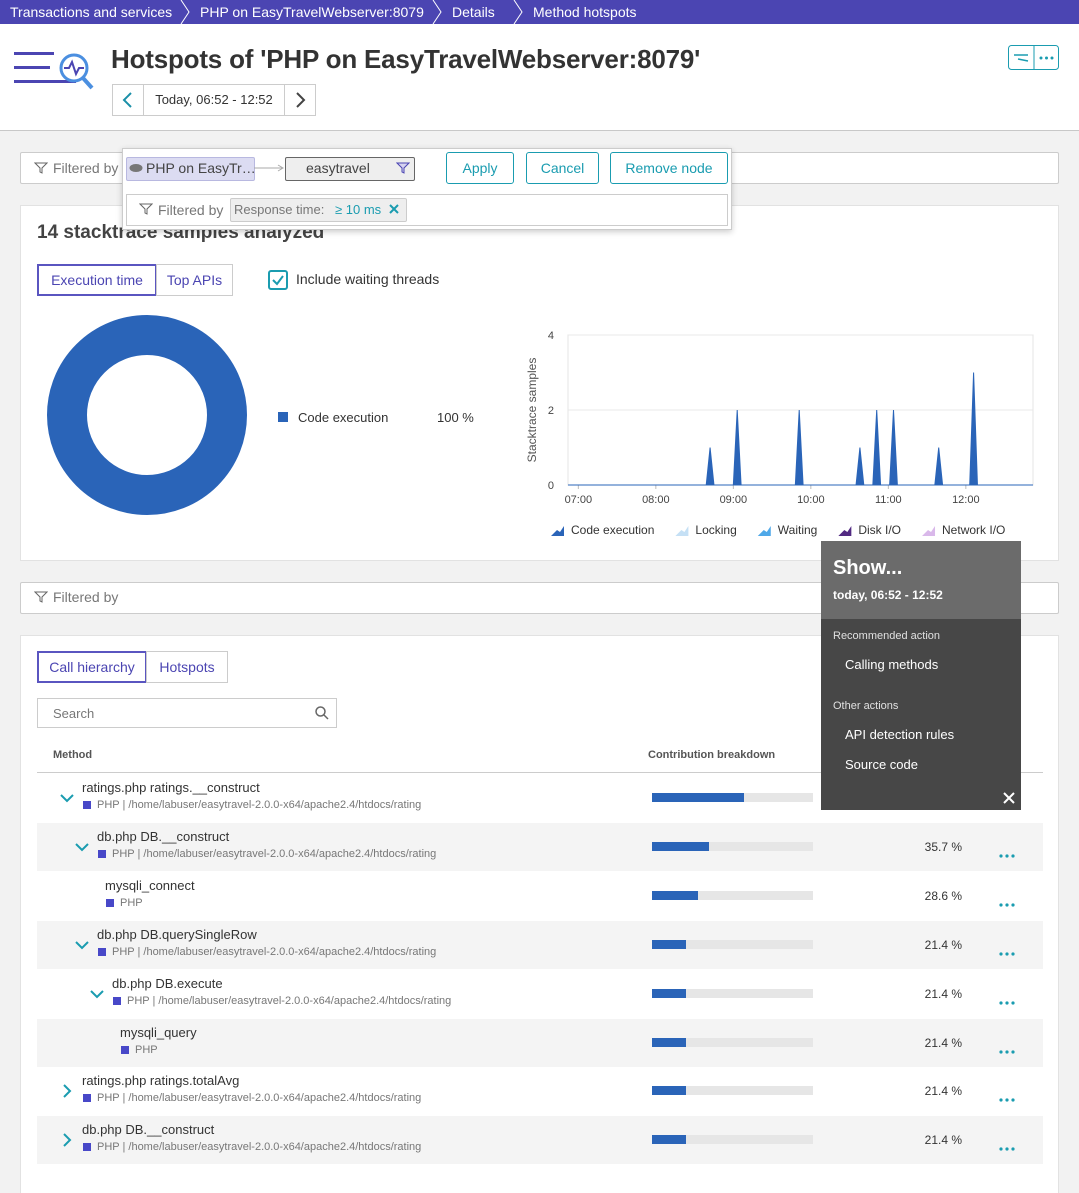 The width and height of the screenshot is (1079, 1193). Describe the element at coordinates (187, 713) in the screenshot. I see `search-box` at that location.